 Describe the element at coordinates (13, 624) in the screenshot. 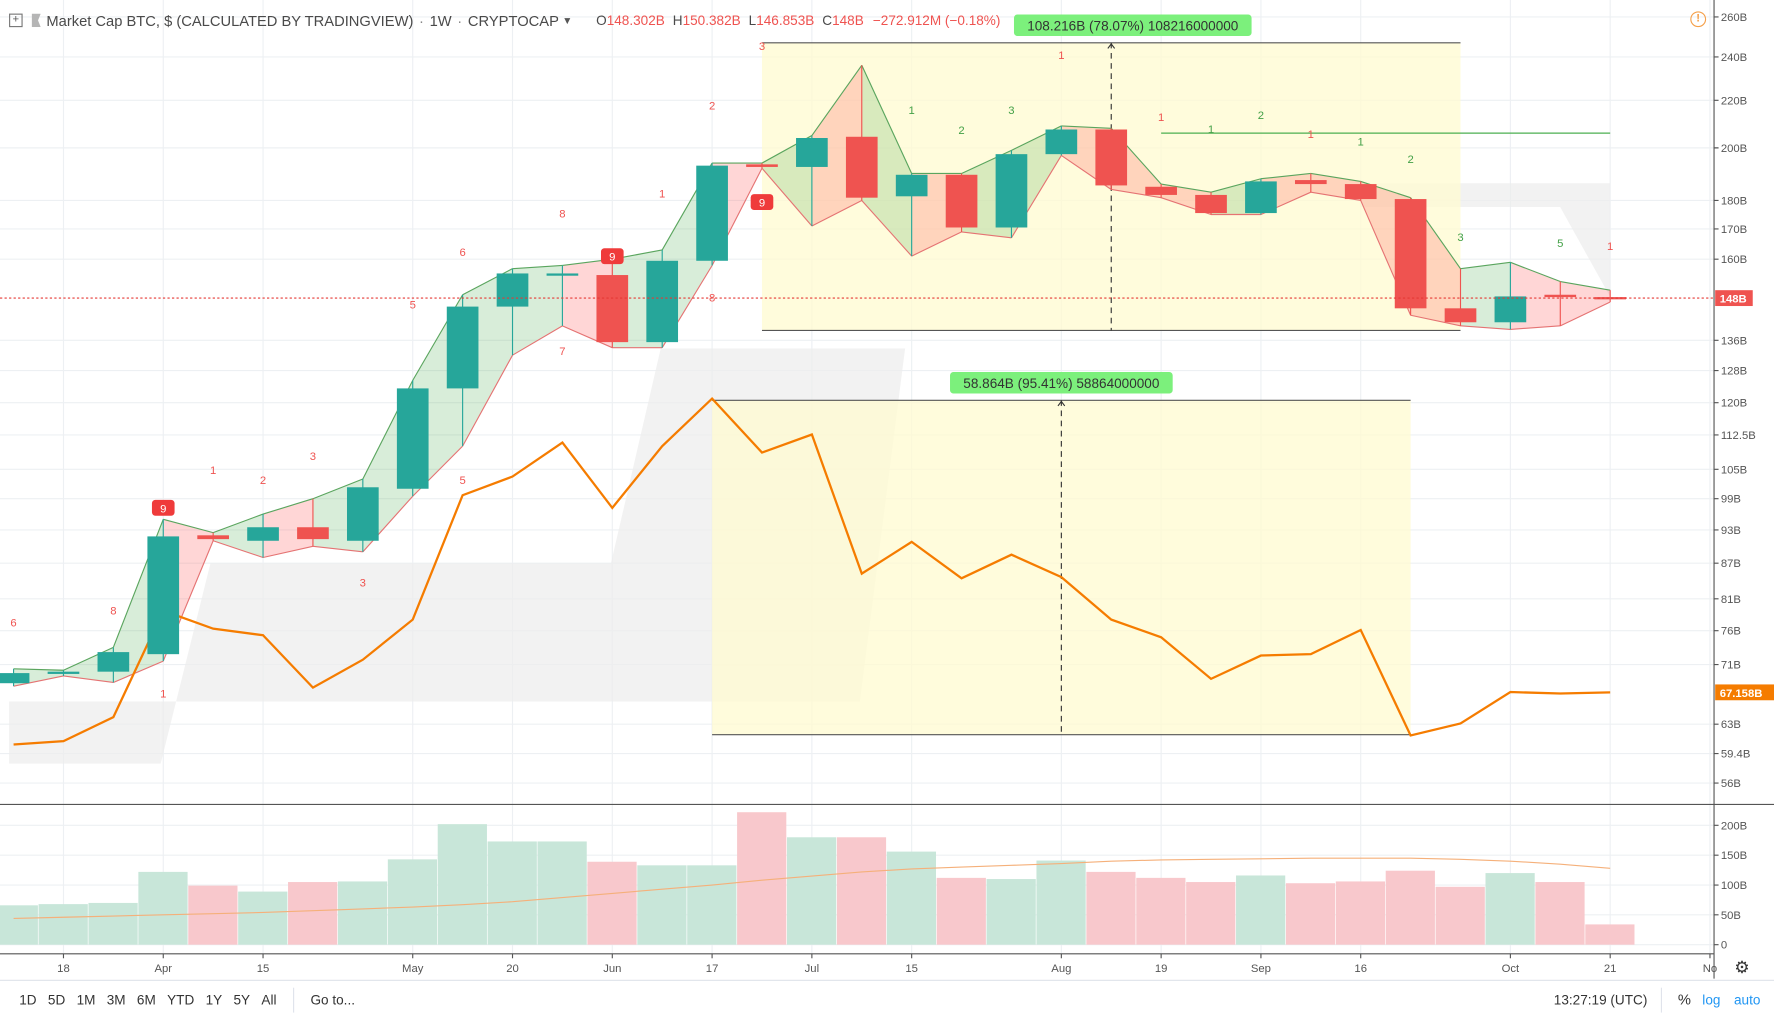

I see `td-count-label: 6` at that location.